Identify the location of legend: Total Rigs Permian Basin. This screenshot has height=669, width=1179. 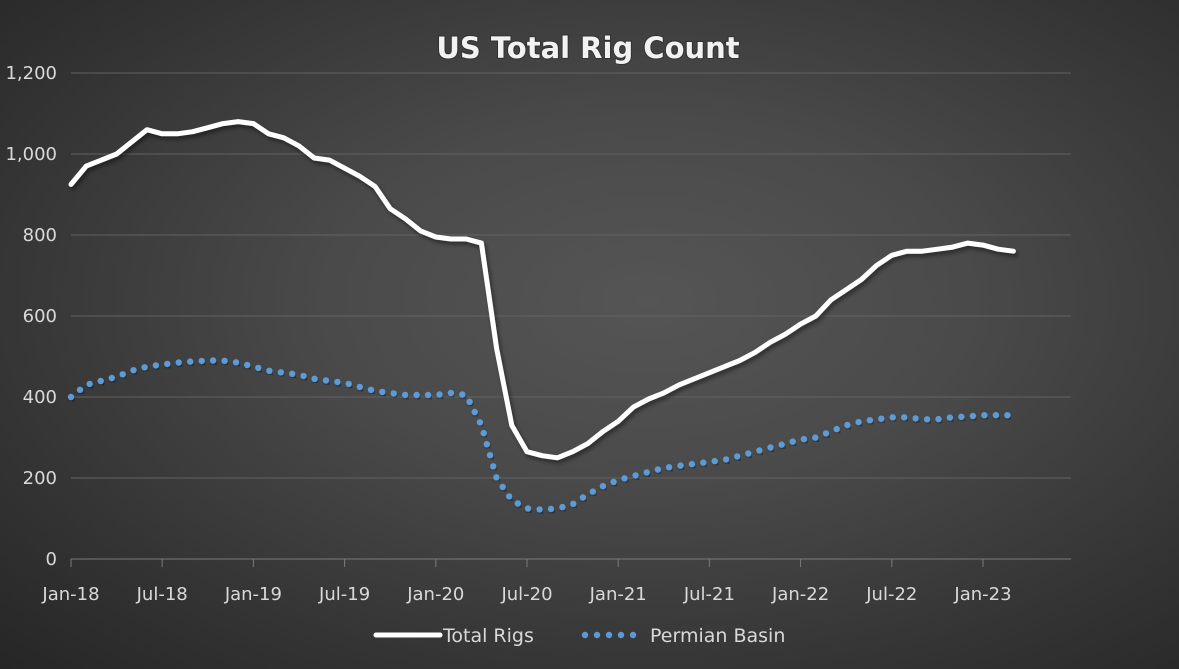
(579, 636).